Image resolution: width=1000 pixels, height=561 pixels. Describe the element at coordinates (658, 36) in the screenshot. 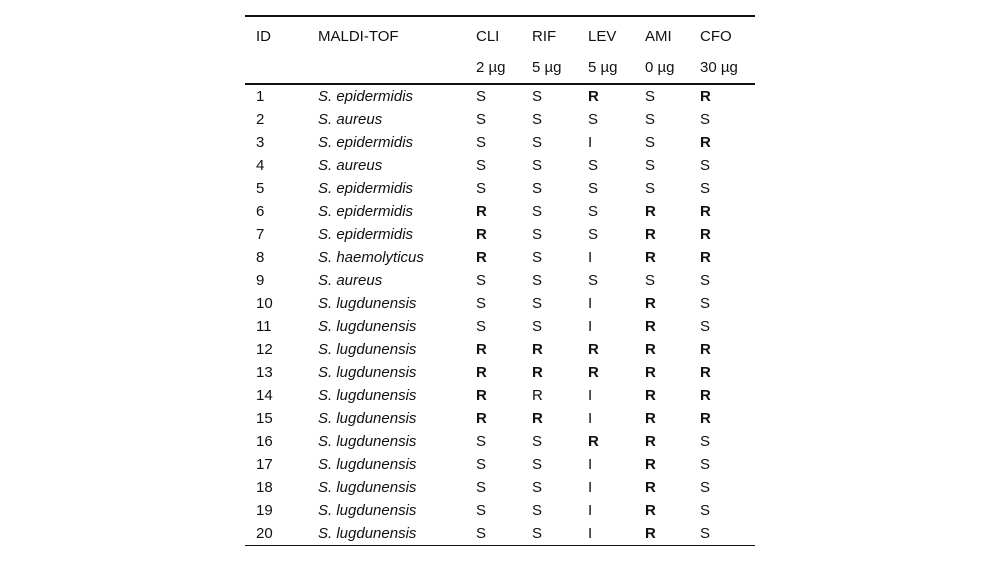

I see `col-header-ami: AMI` at that location.